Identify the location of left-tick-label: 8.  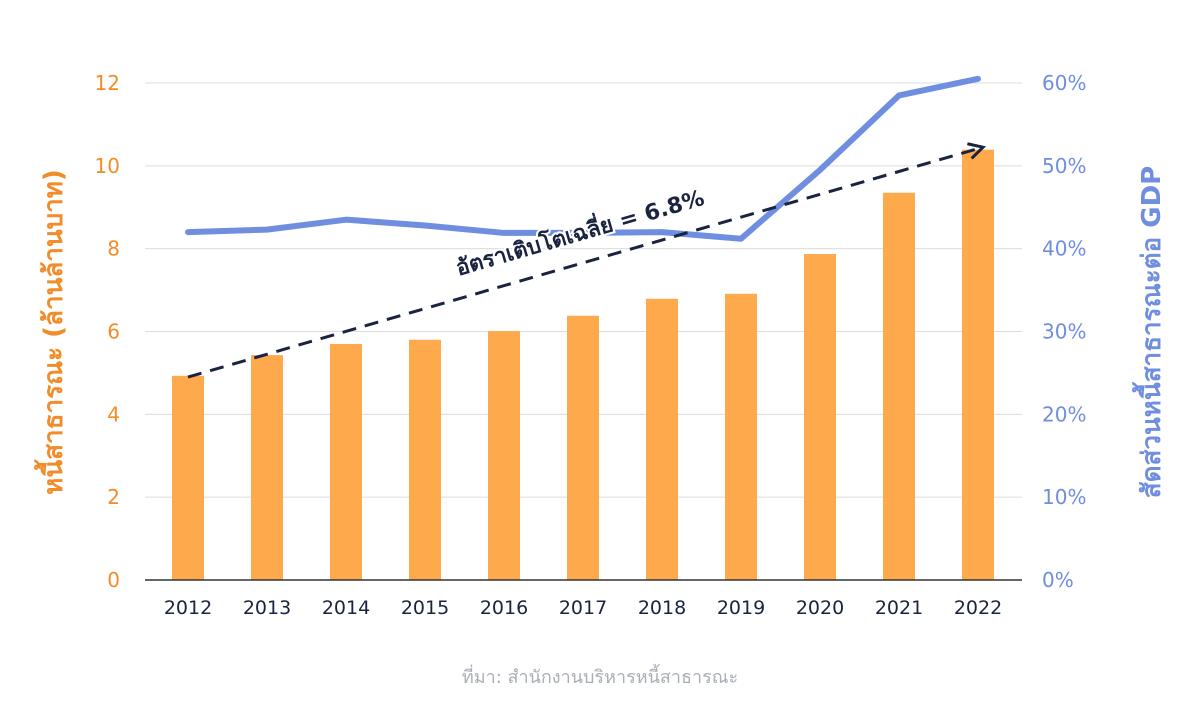
(113, 249).